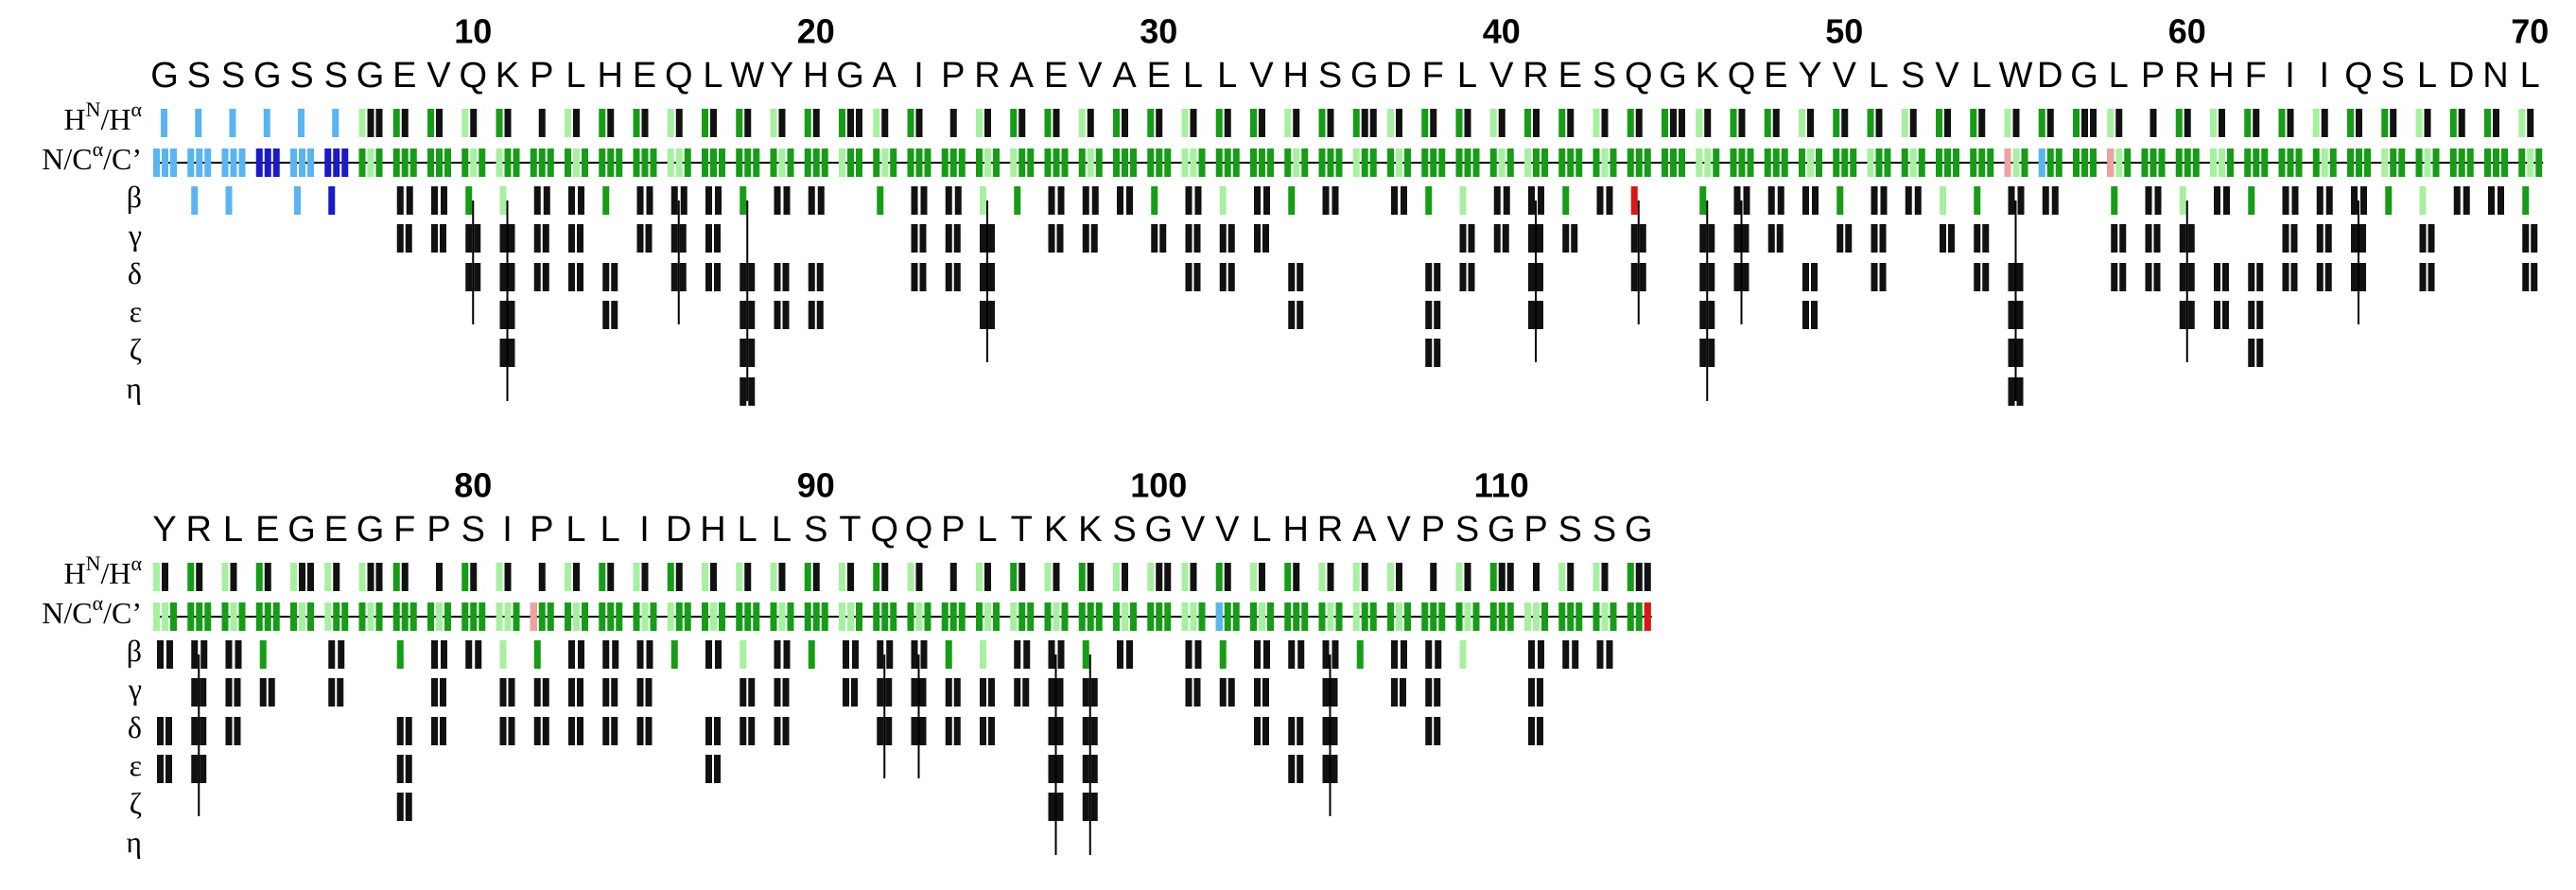 The width and height of the screenshot is (2576, 890). Describe the element at coordinates (92, 157) in the screenshot. I see `track-label: N/Cα/C’` at that location.